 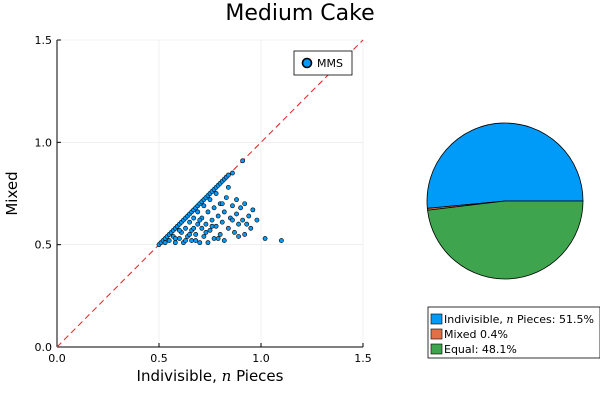 I want to click on pie-legend-label: Equal: 48.1%, so click(x=480, y=349).